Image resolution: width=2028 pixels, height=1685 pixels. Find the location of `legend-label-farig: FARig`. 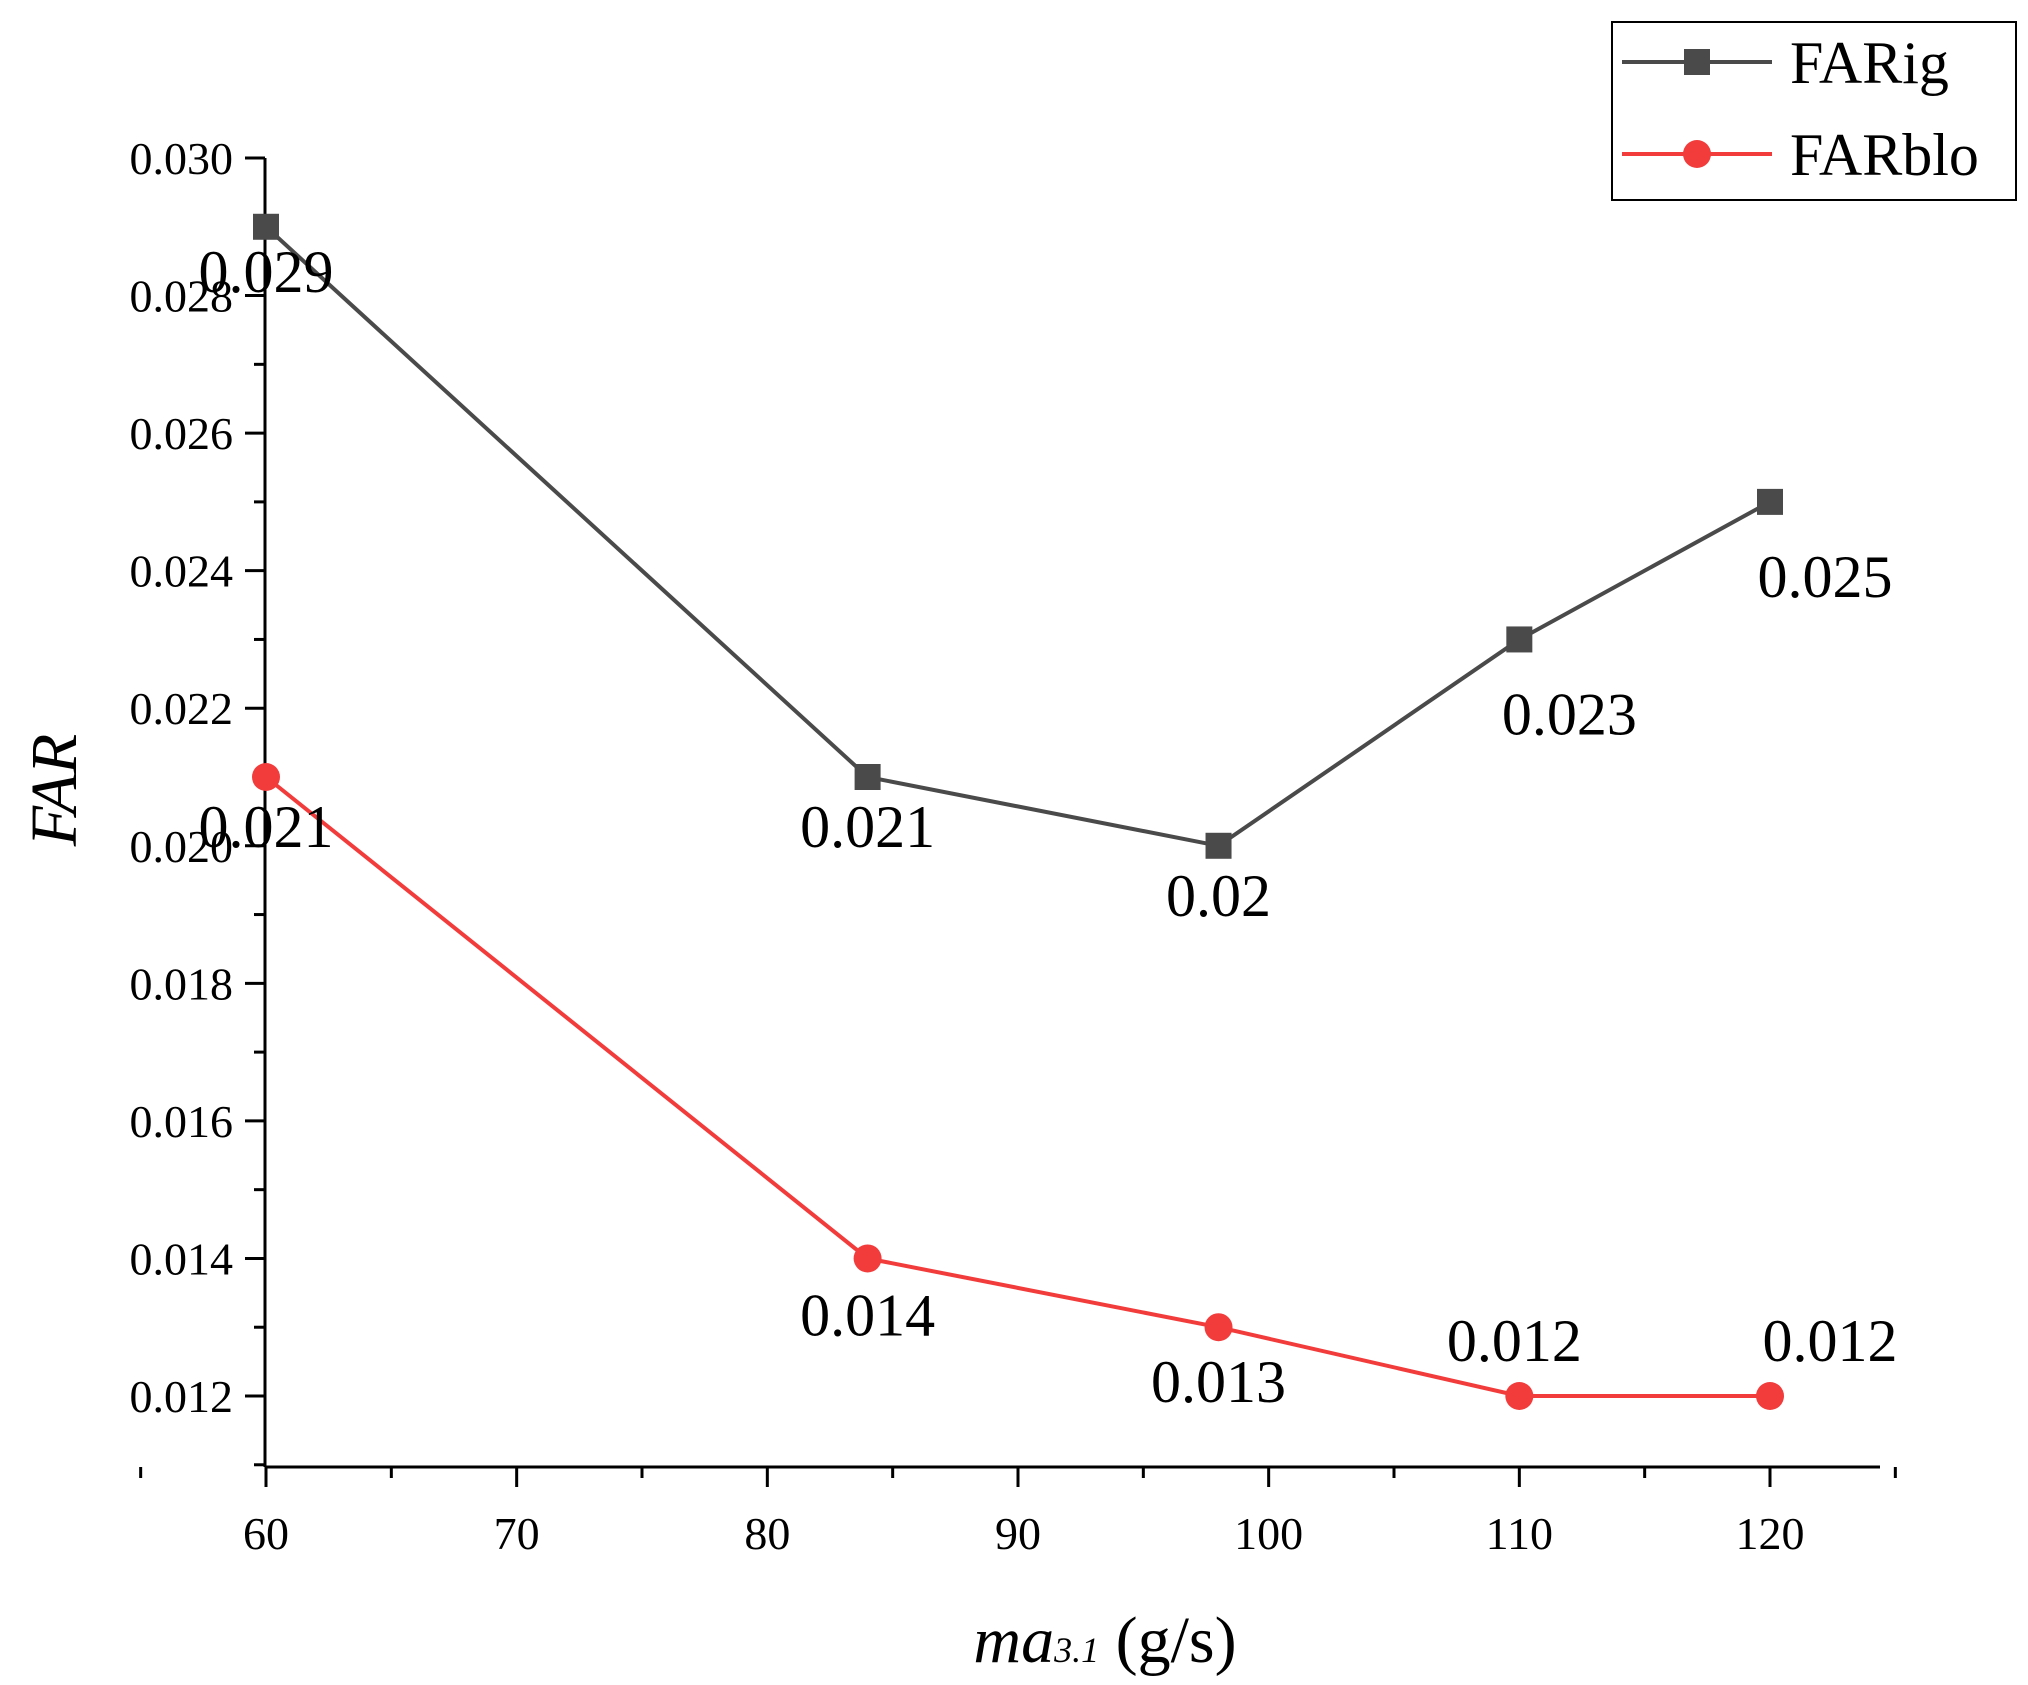

legend-label-farig: FARig is located at coordinates (1869, 63).